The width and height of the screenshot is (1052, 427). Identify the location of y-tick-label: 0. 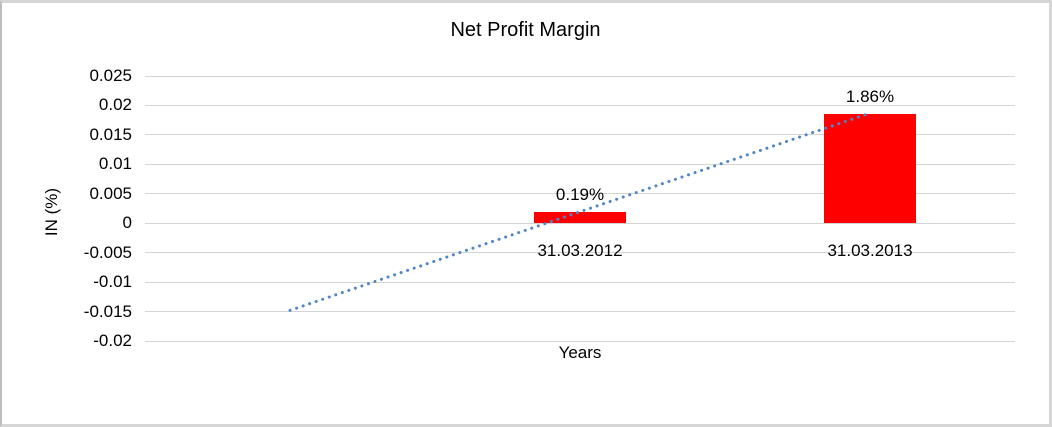
(127, 223).